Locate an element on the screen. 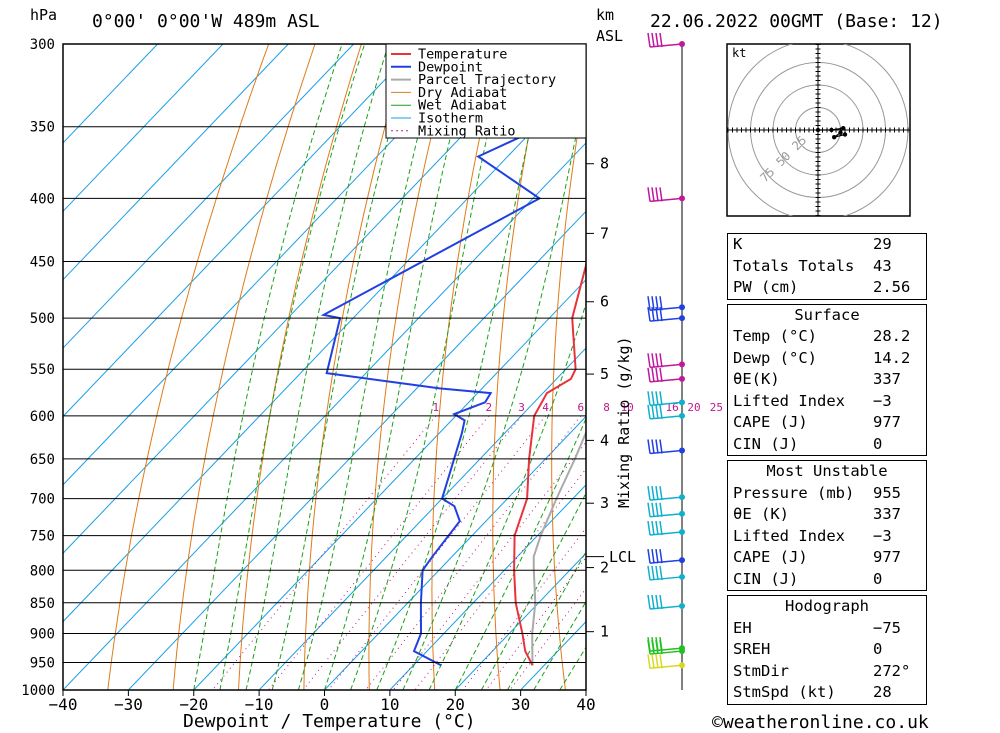  legend-entry: Parcel Trajectory is located at coordinates (487, 80).